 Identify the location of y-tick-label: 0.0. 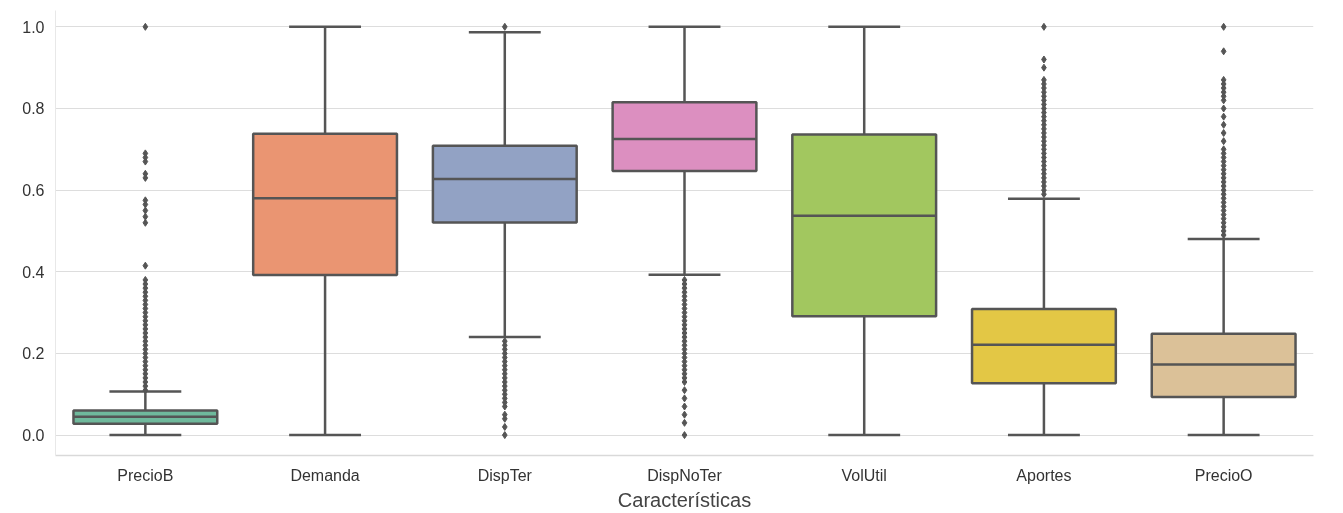
(33, 436).